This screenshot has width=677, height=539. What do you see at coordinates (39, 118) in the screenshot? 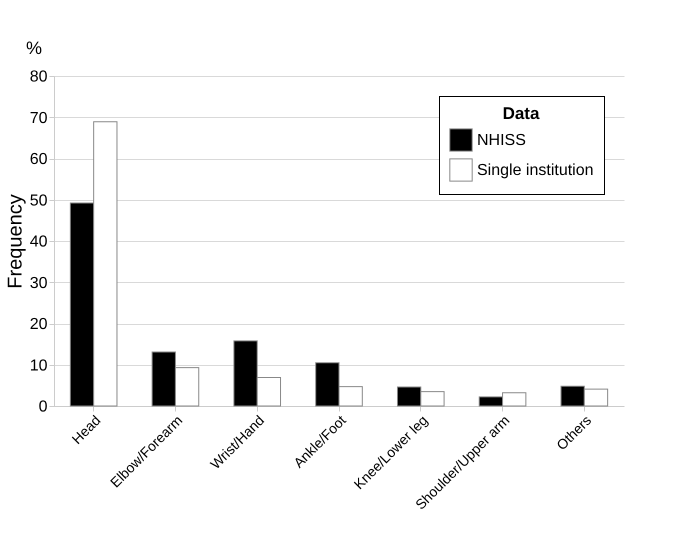
I see `y-tick-label: 70` at bounding box center [39, 118].